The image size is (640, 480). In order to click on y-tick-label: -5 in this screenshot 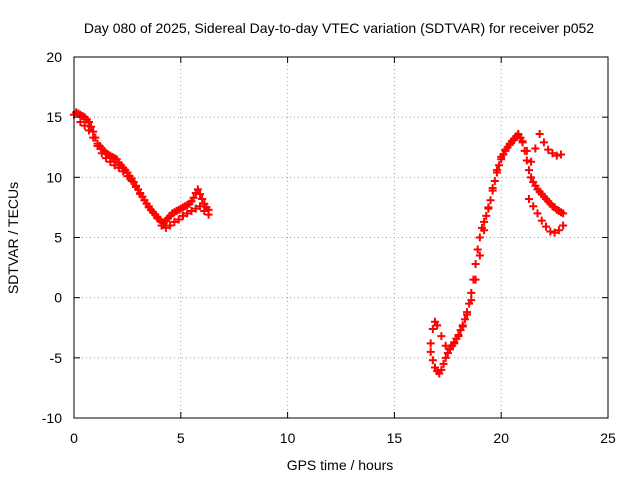, I will do `click(56, 358)`.